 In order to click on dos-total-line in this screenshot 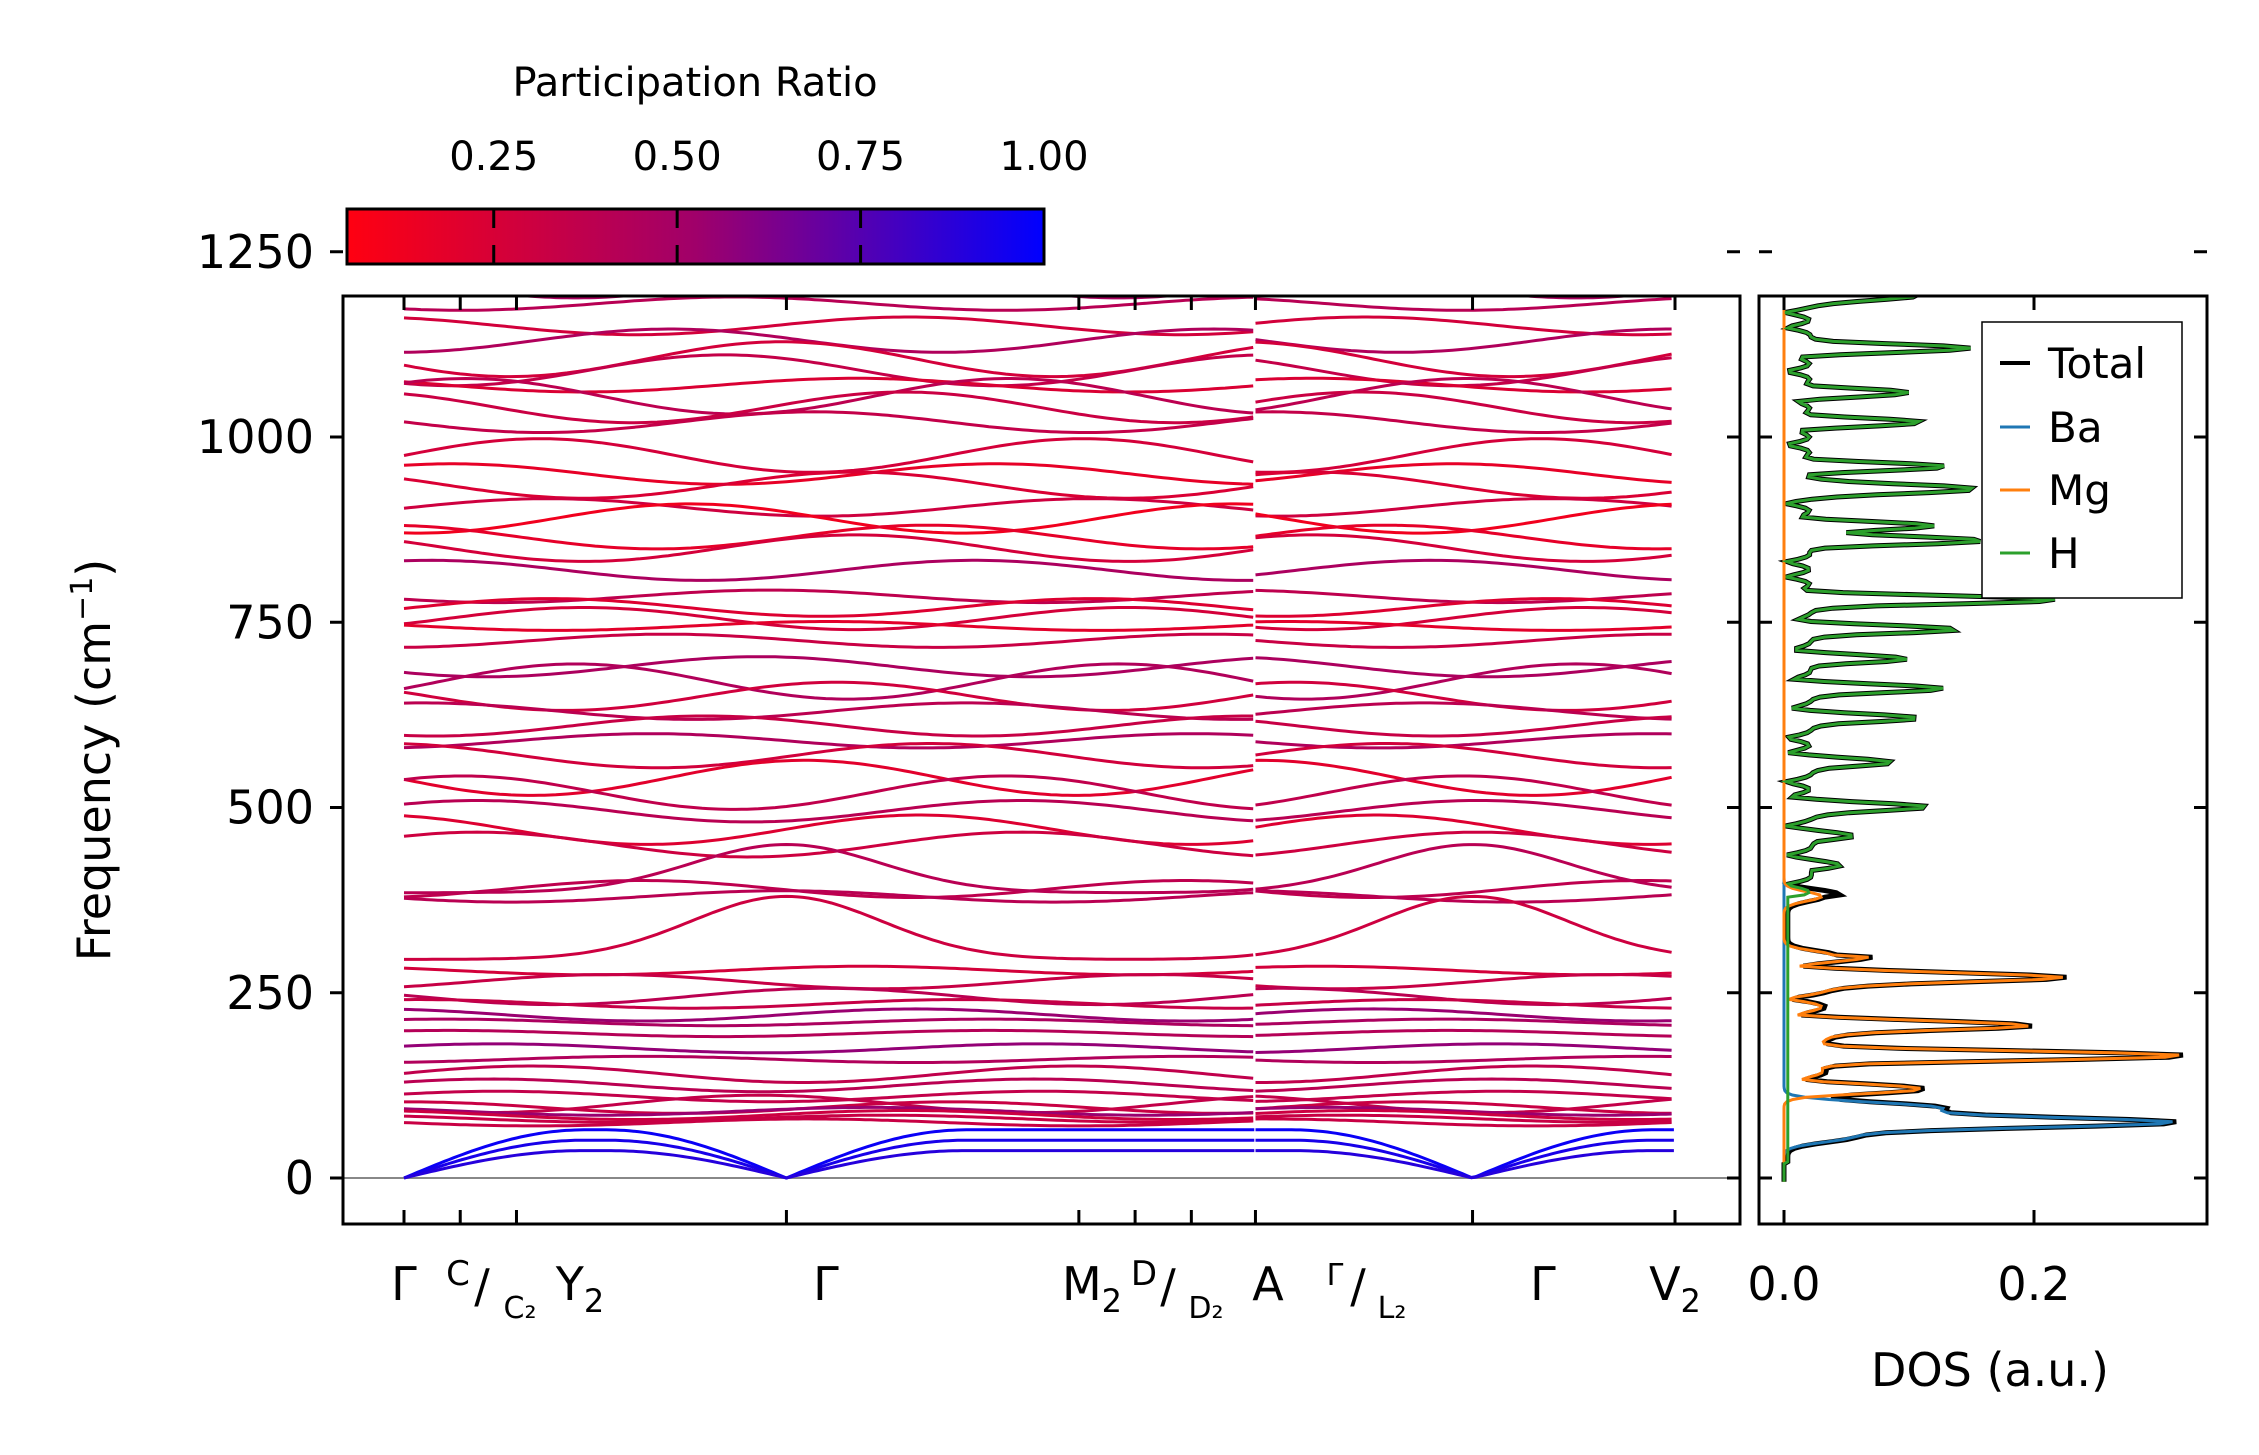, I will do `click(1980, 739)`.